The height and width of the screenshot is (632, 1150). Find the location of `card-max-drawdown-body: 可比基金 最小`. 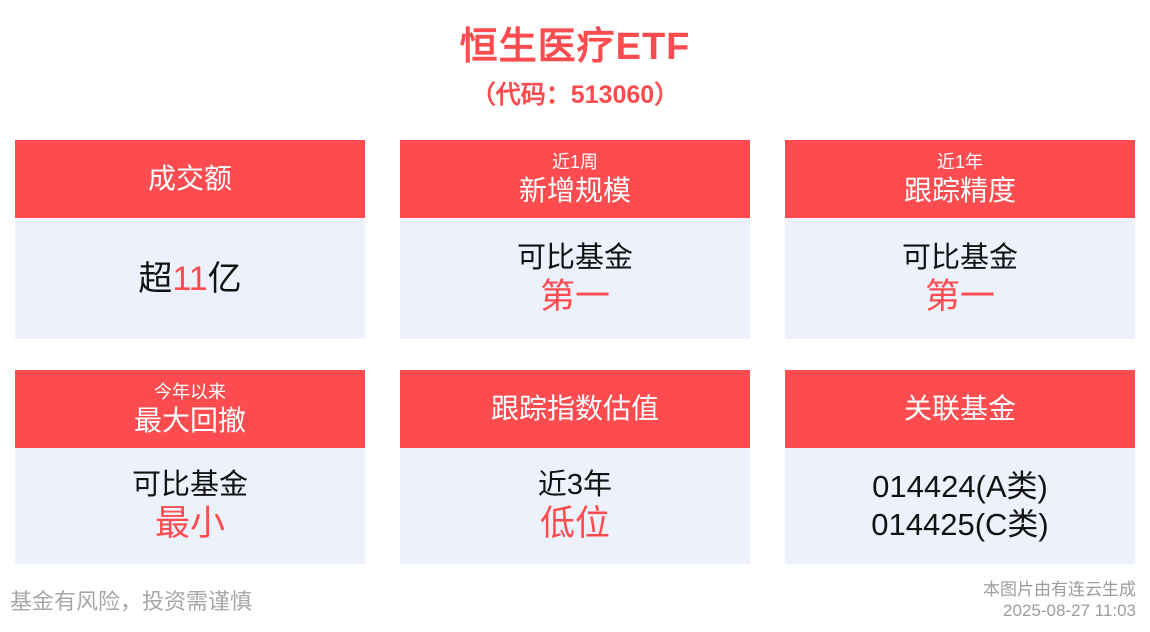

card-max-drawdown-body: 可比基金 最小 is located at coordinates (190, 506).